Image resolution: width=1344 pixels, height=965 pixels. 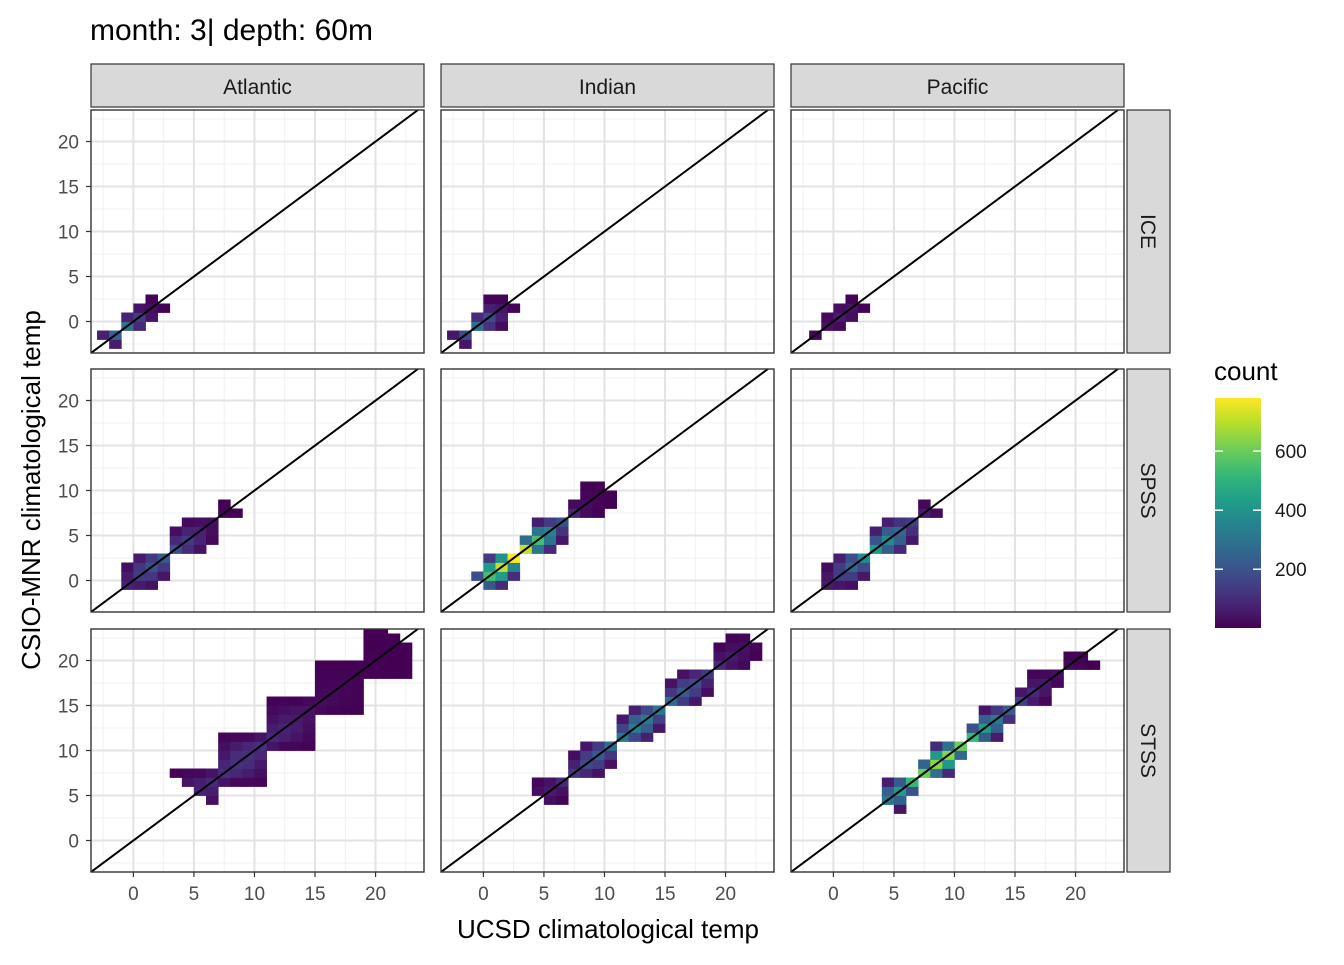 What do you see at coordinates (1148, 750) in the screenshot?
I see `facet-strip-stss` at bounding box center [1148, 750].